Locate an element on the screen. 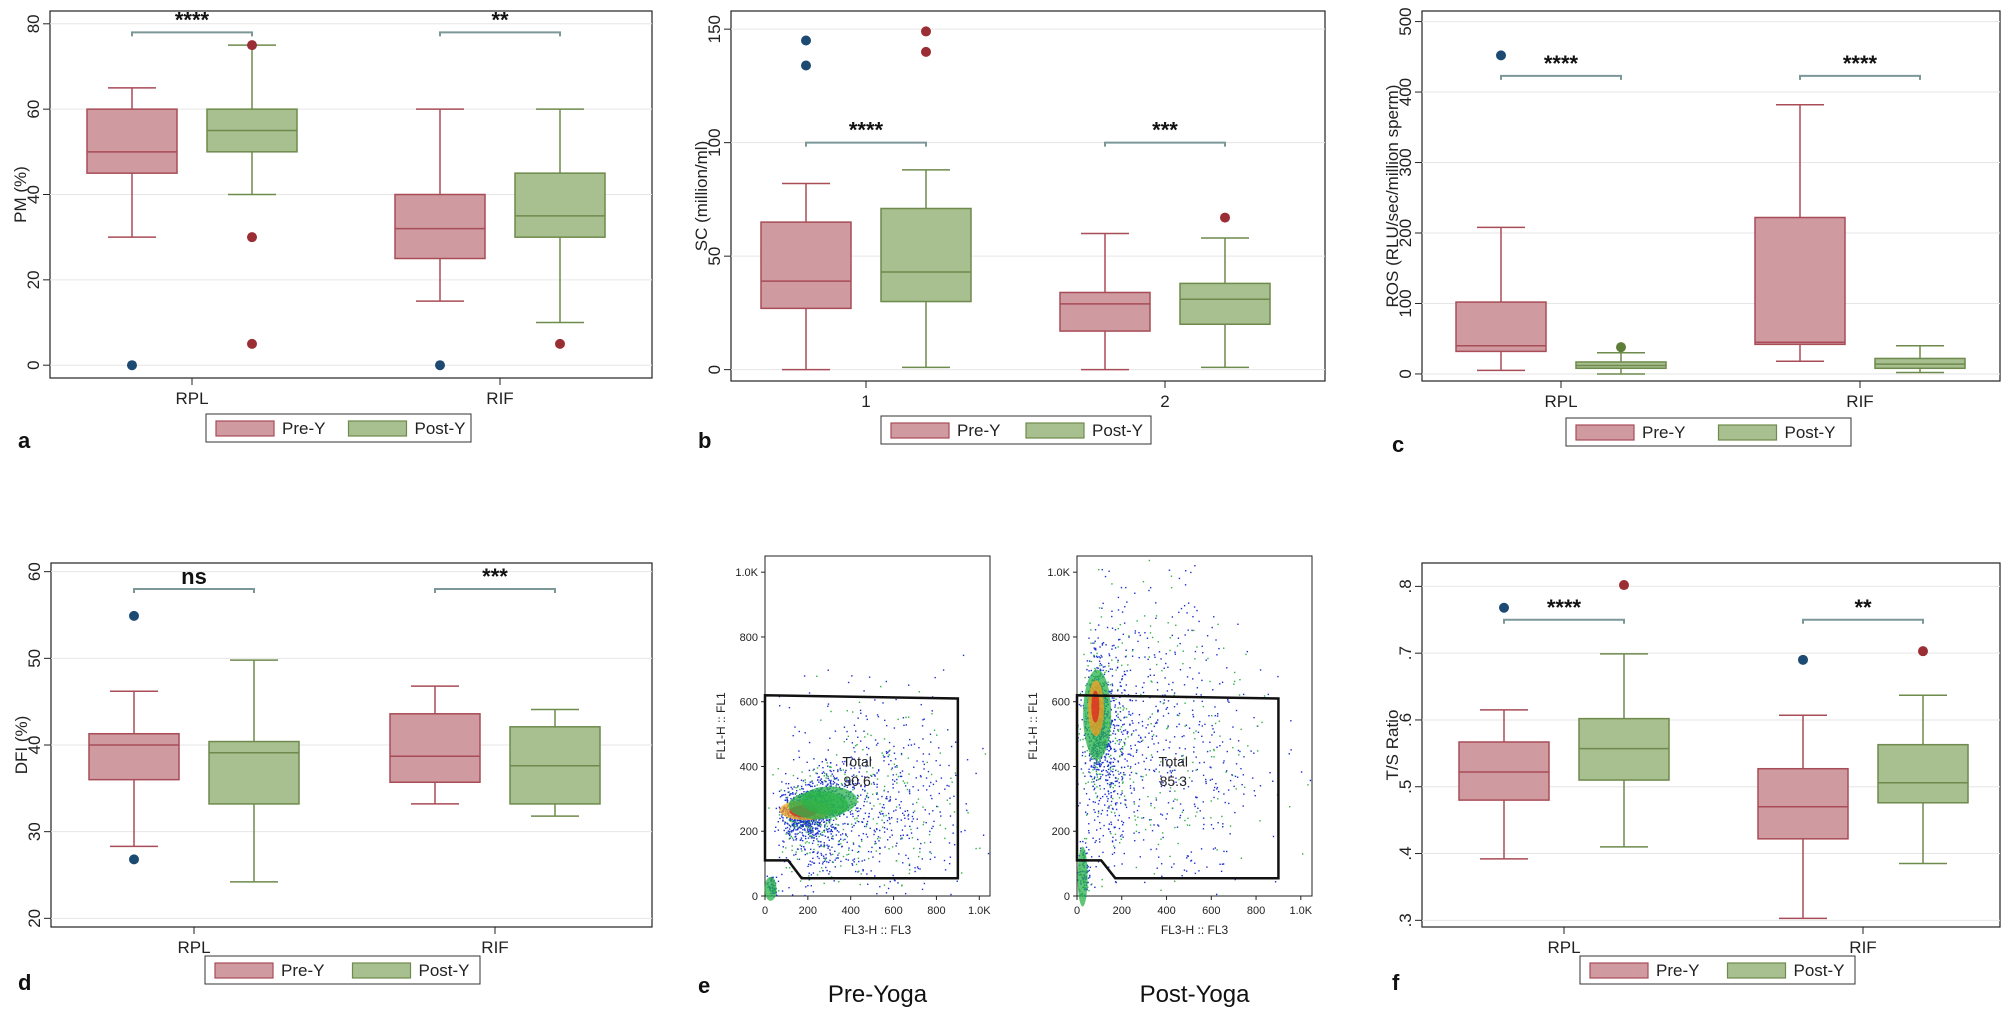  y-tick-label: 800 is located at coordinates (749, 638).